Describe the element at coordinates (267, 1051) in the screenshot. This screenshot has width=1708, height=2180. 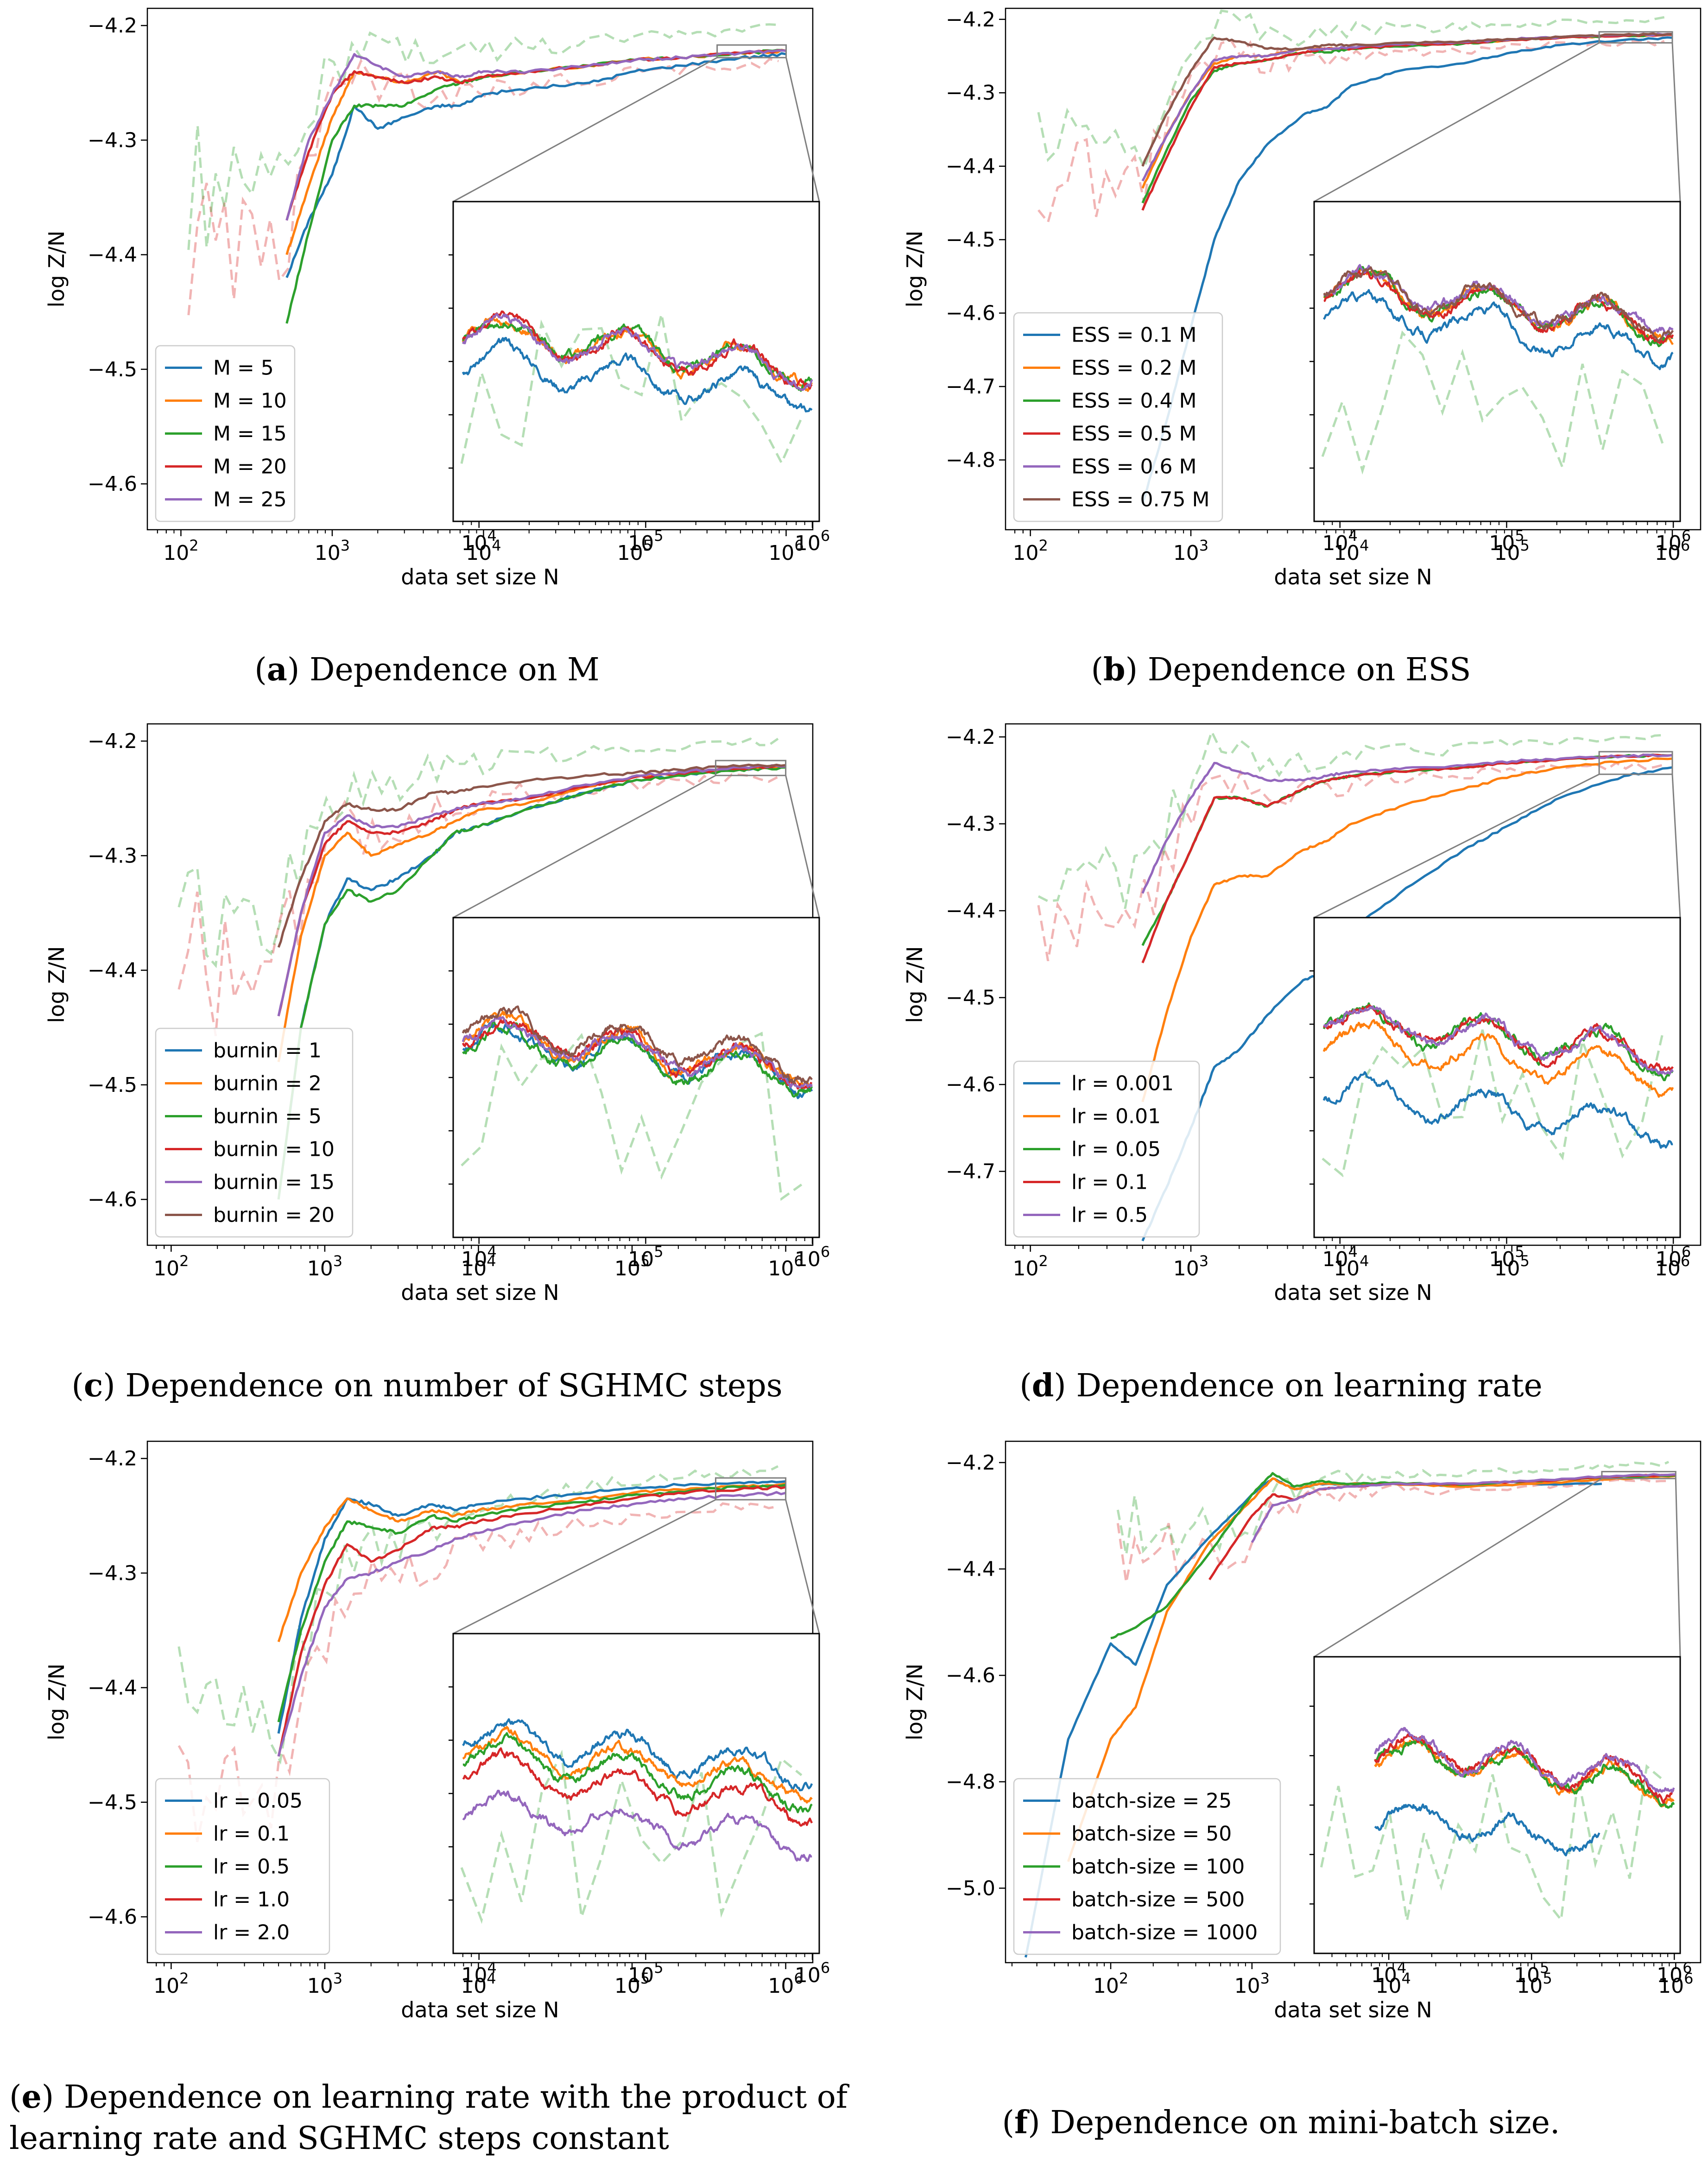
I see `legend-label-1: burnin = 1` at that location.